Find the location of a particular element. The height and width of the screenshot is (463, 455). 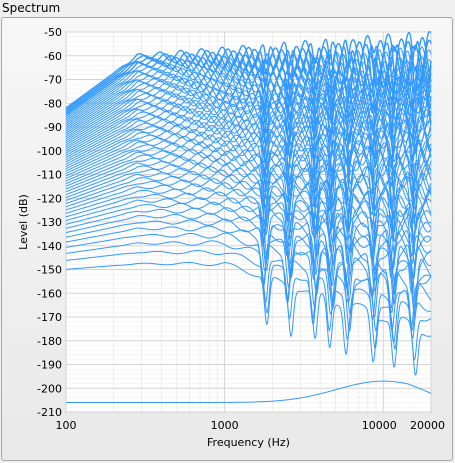

y-tick-label: -90 is located at coordinates (53, 127).